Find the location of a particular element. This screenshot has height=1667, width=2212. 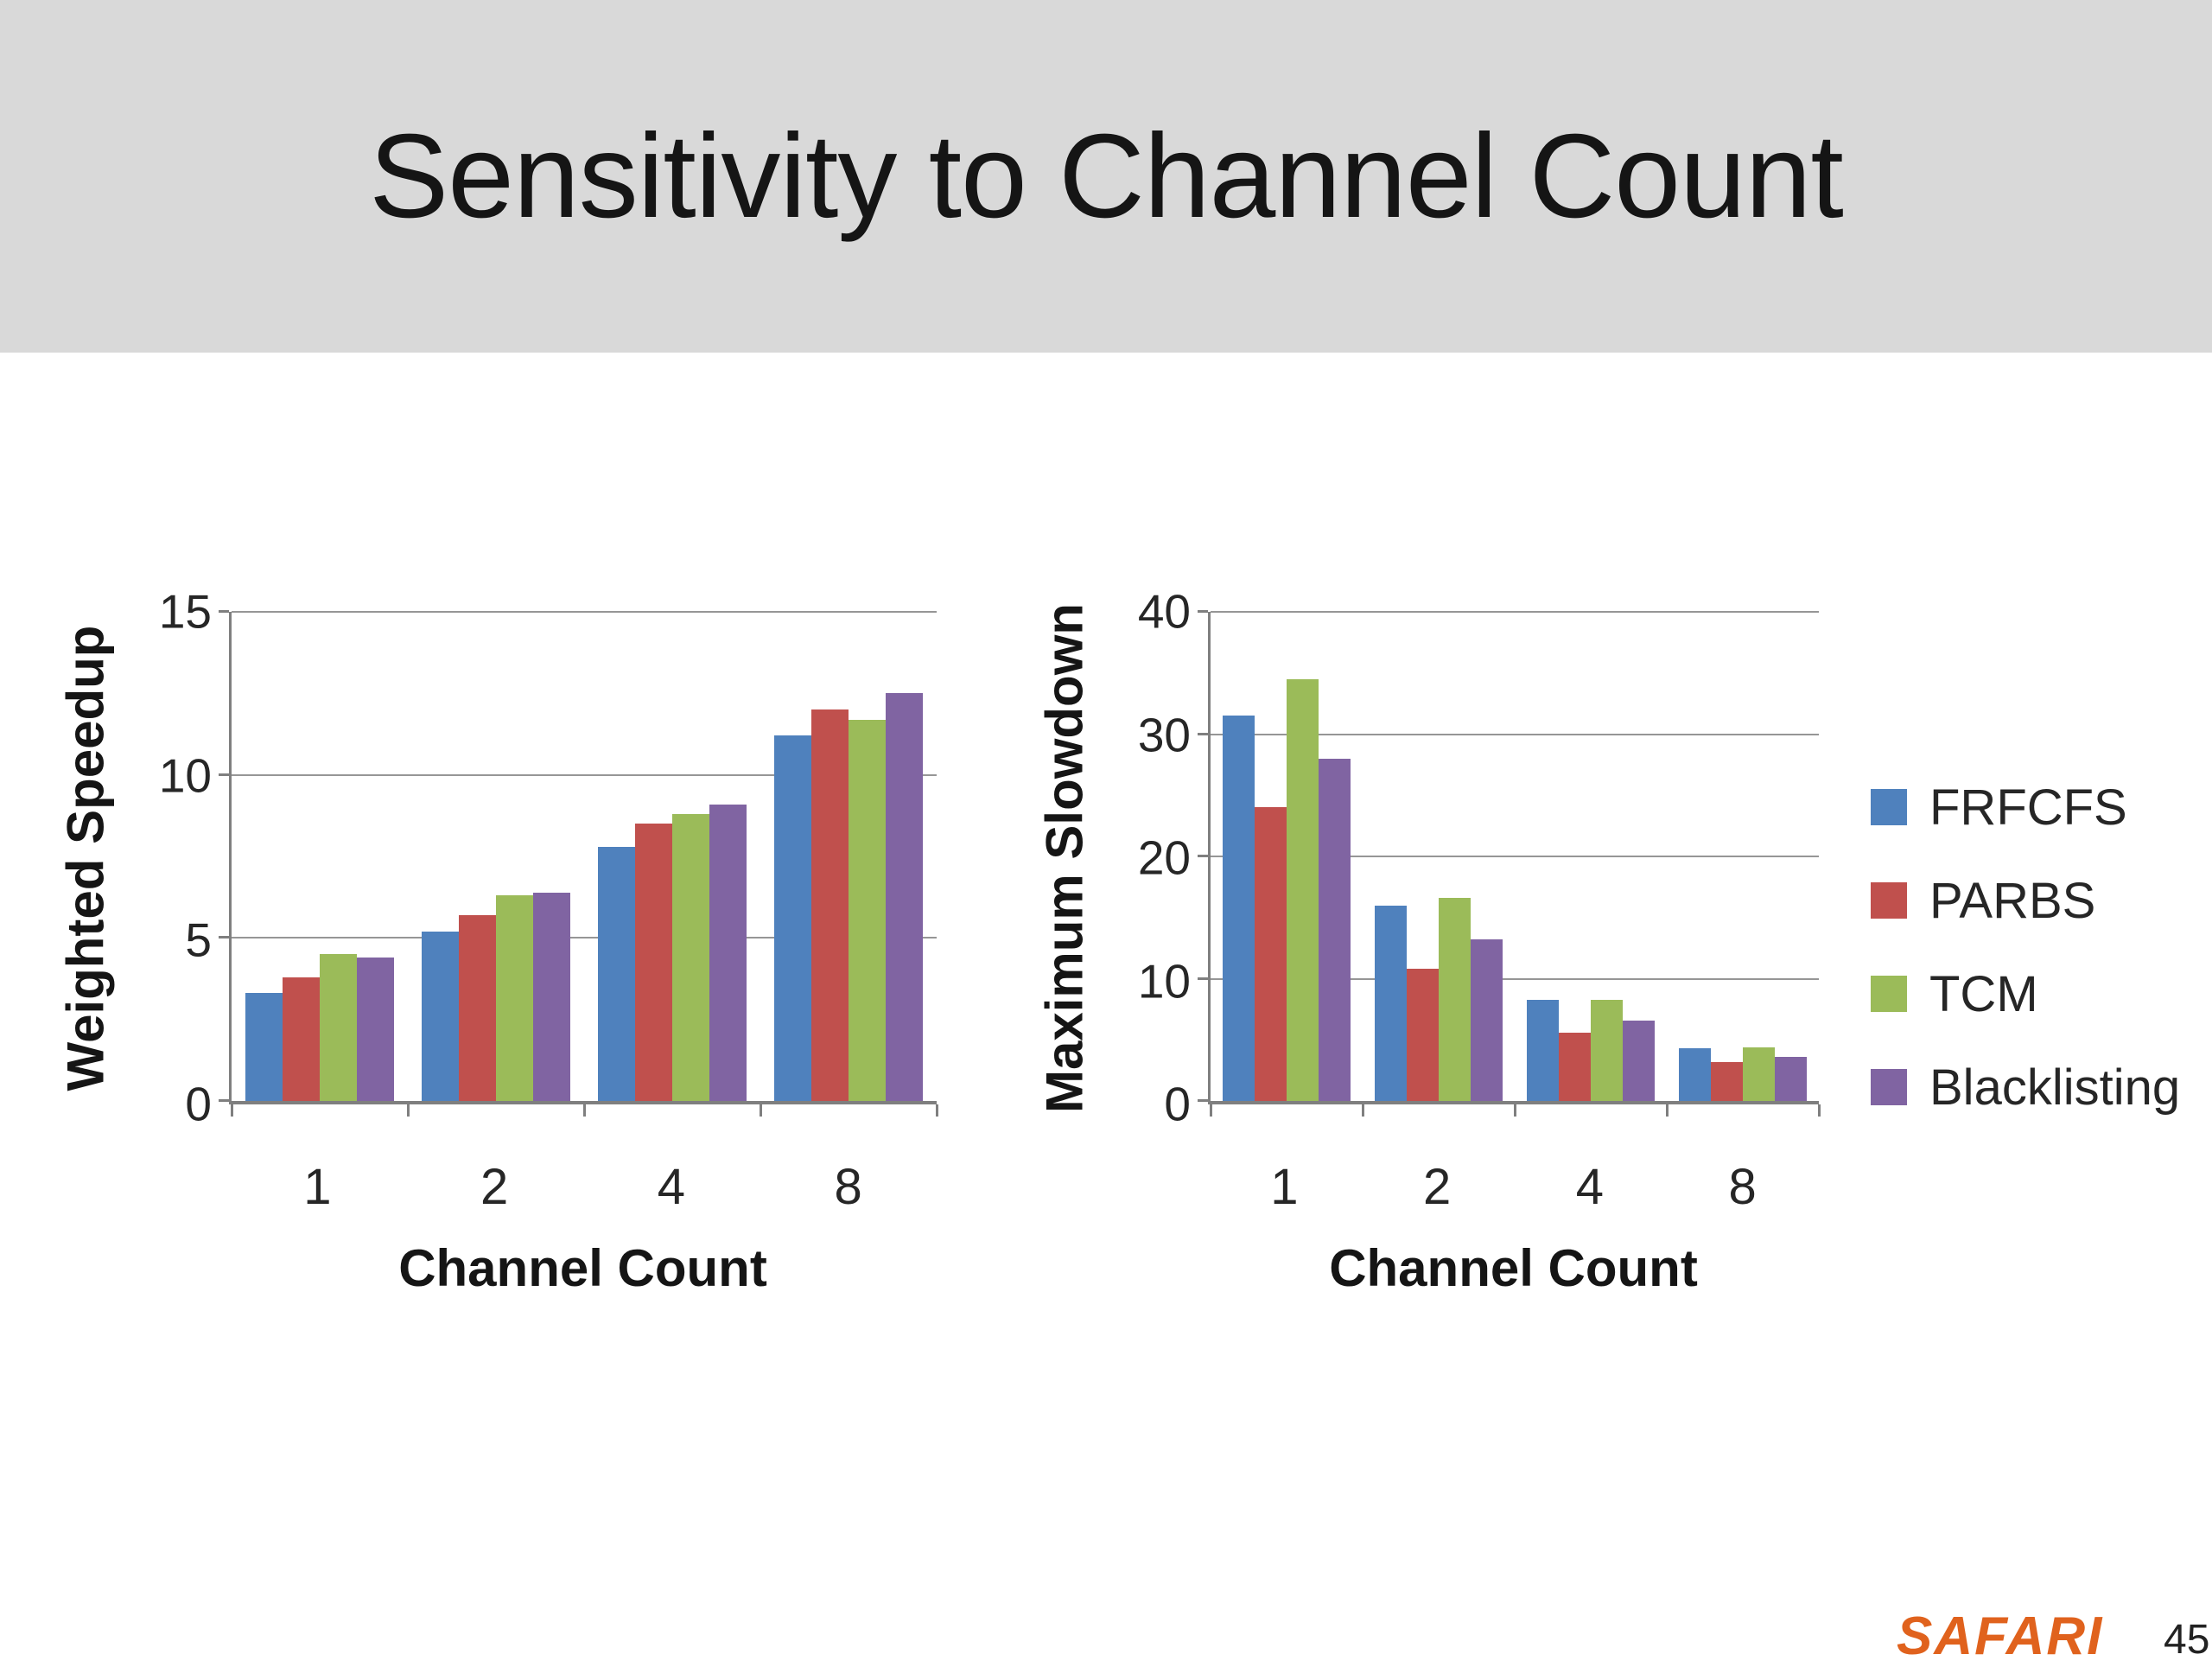

slide-title: Sensitivity to Channel Count is located at coordinates (1106, 176).